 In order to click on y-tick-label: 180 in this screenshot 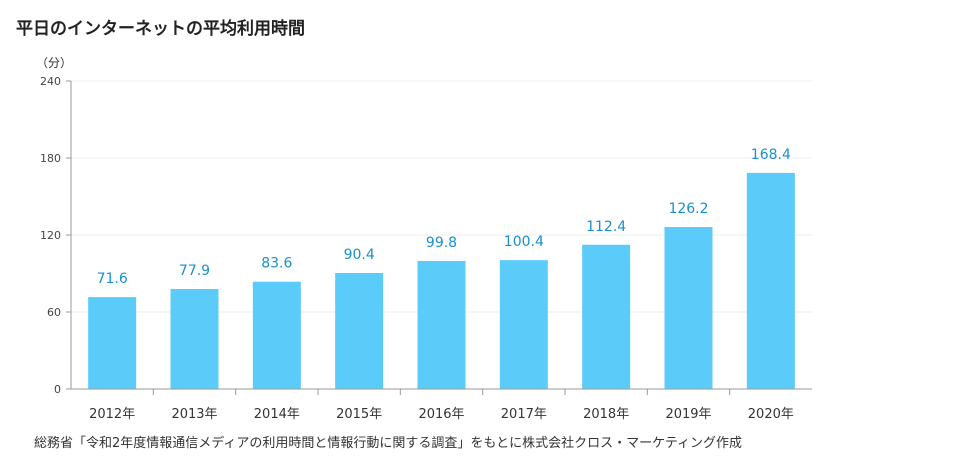, I will do `click(50, 158)`.